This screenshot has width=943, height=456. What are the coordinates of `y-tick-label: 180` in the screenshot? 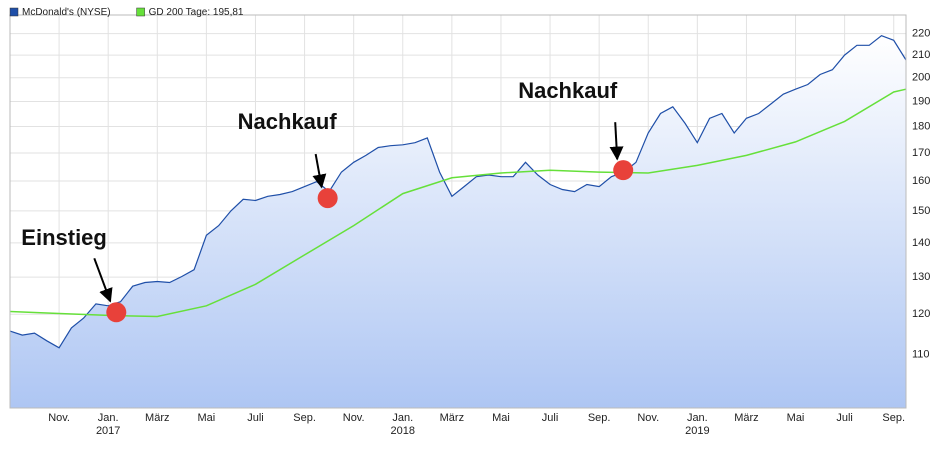 It's located at (921, 126).